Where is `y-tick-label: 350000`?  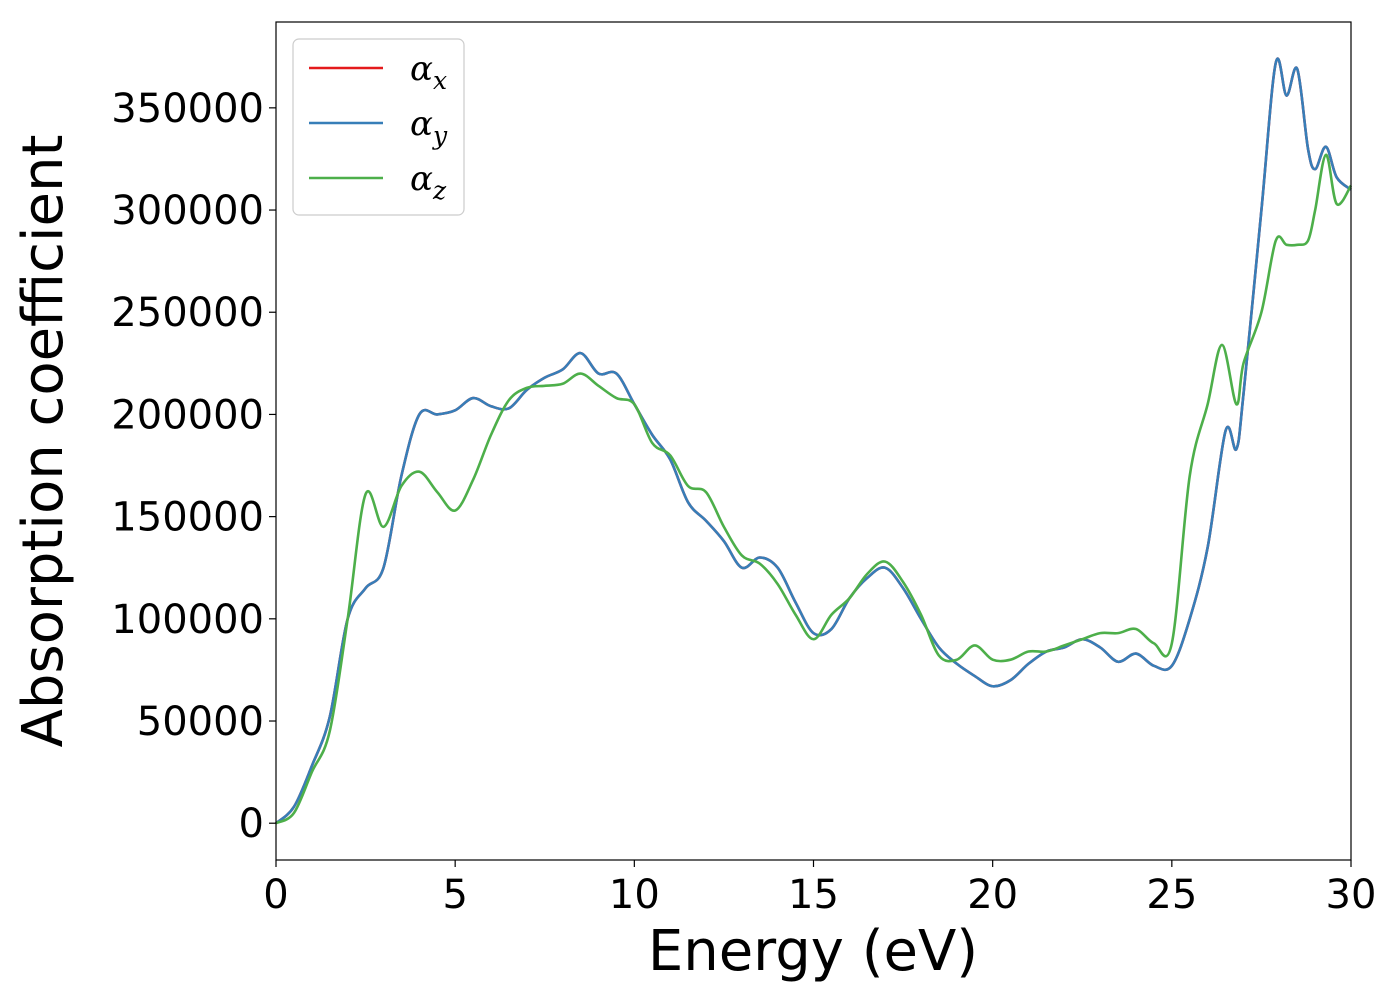
y-tick-label: 350000 is located at coordinates (187, 109).